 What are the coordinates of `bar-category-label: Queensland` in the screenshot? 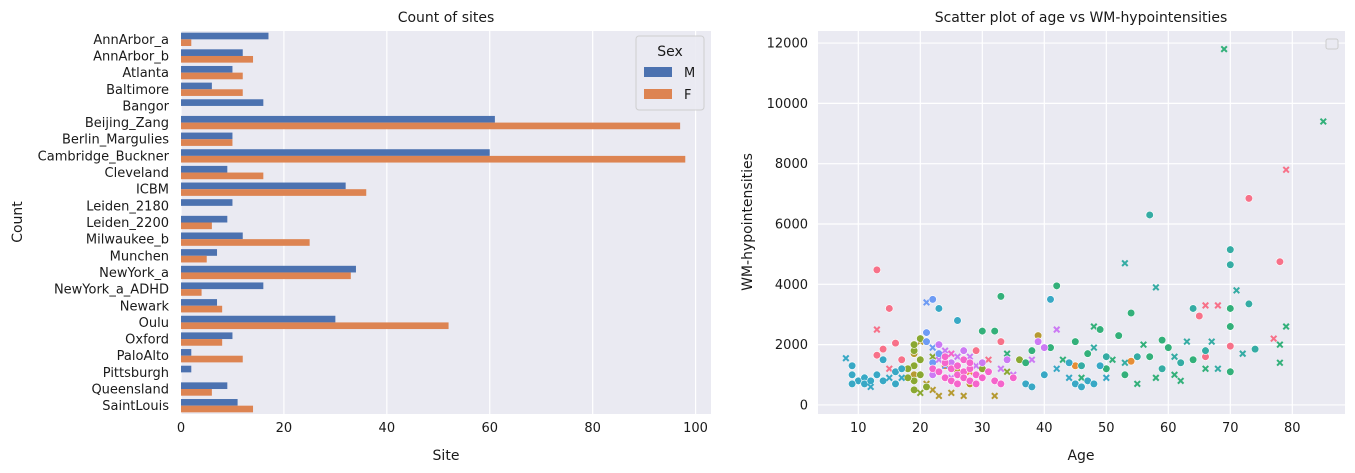 It's located at (130, 390).